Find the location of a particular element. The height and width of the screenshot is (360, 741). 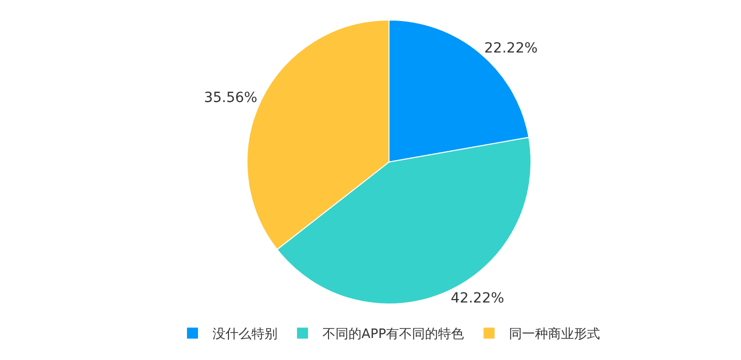

legend-label: 同一种商业形式 is located at coordinates (554, 334).